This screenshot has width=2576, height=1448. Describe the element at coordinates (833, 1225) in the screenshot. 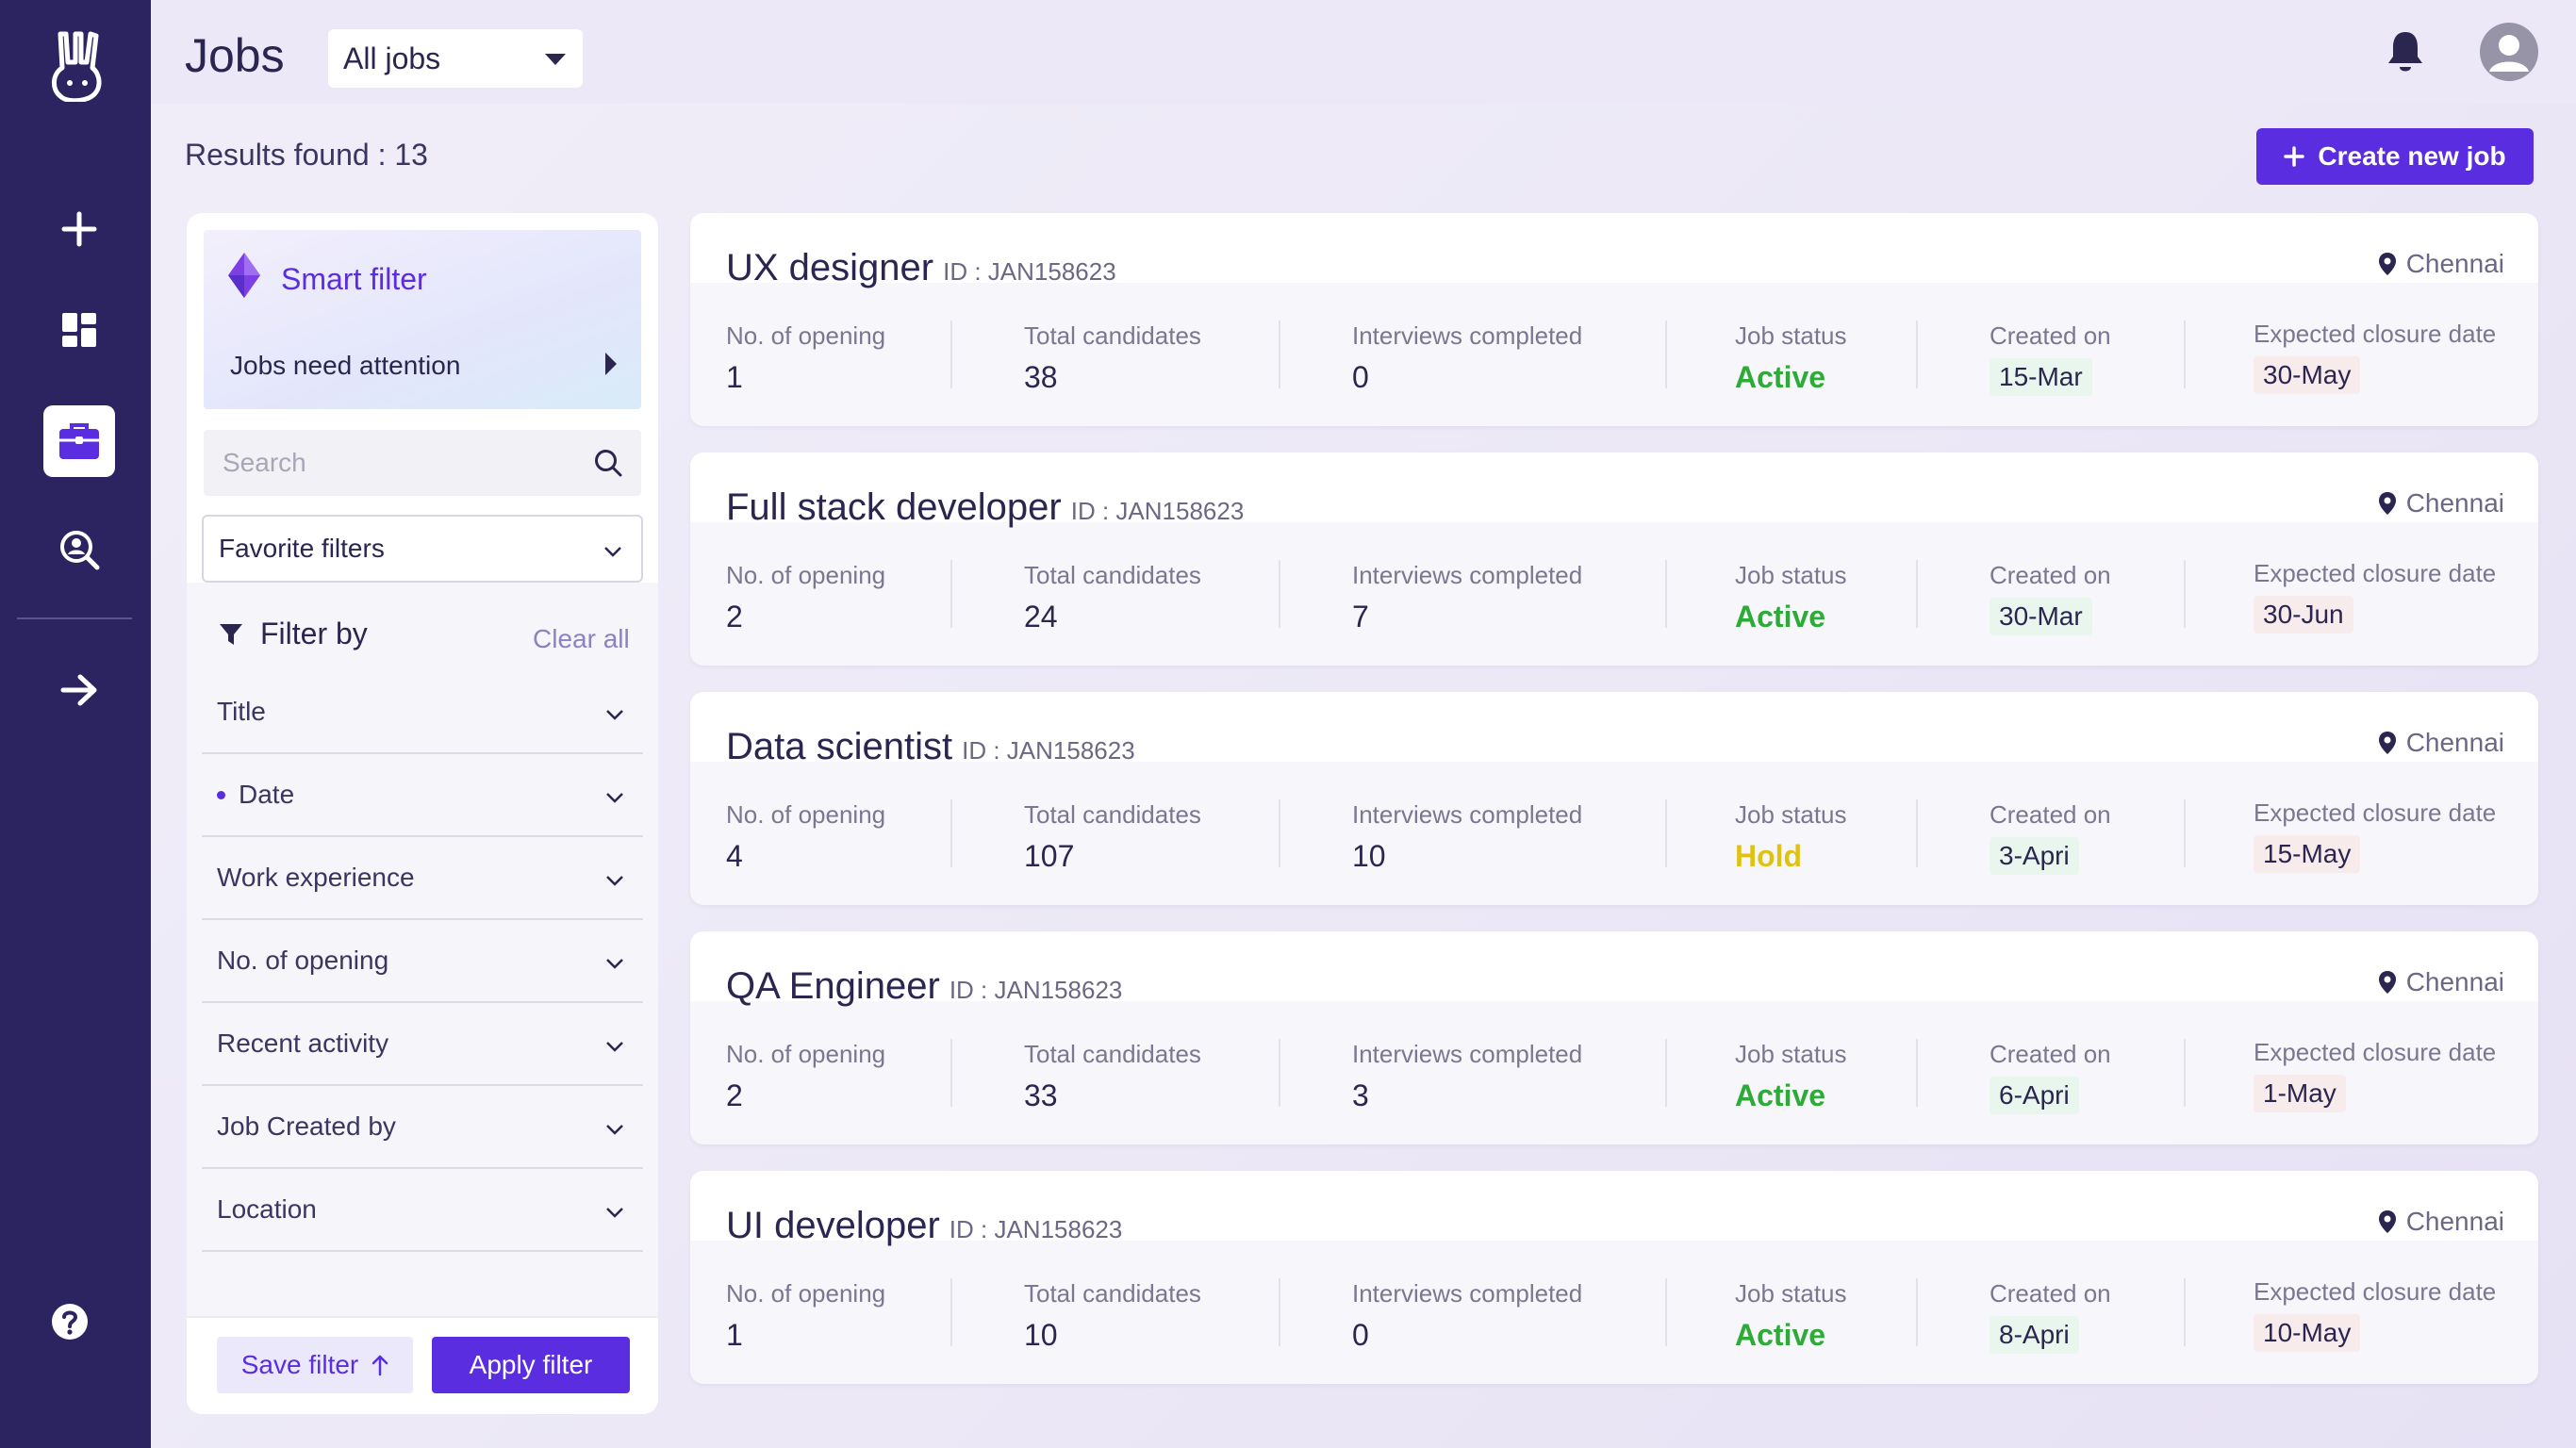

I see `job-title-text: UI developer` at that location.